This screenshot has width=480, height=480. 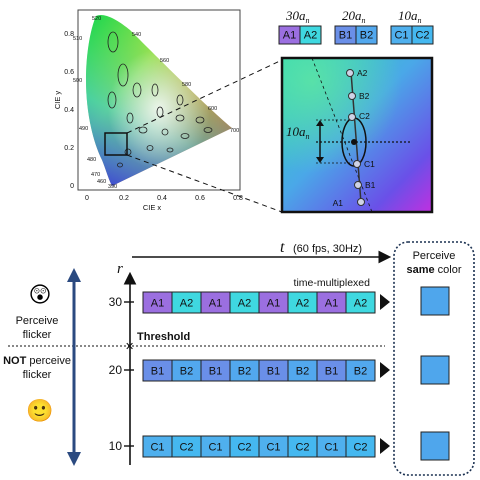 What do you see at coordinates (40, 295) in the screenshot?
I see `surprised-face-icon: 😲` at bounding box center [40, 295].